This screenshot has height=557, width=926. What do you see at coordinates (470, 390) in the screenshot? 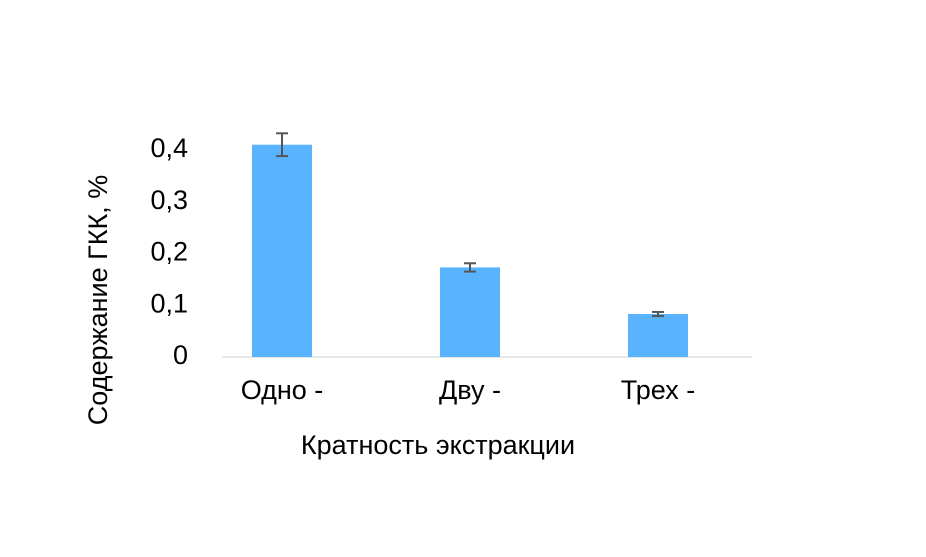
I see `x-tick-label: Дву -` at bounding box center [470, 390].